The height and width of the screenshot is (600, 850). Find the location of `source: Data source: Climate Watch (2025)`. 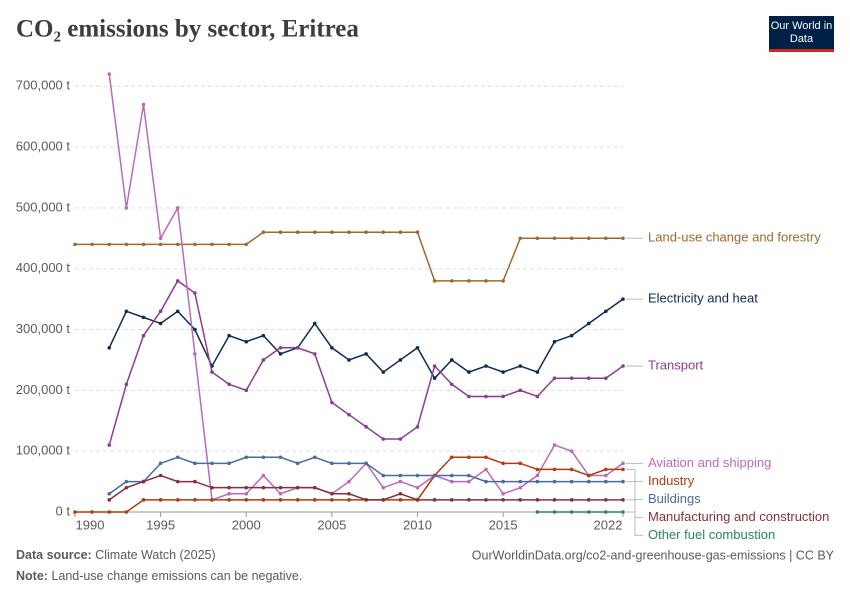

source: Data source: Climate Watch (2025) is located at coordinates (116, 555).